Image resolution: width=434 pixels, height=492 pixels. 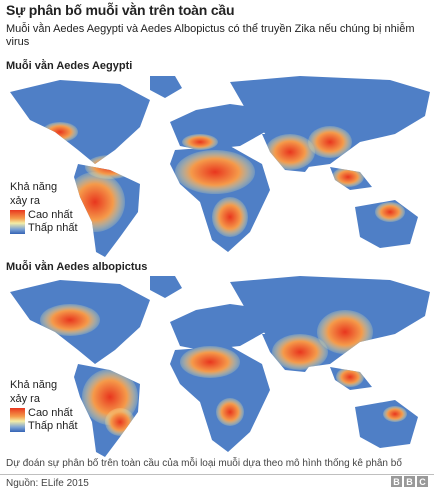 I want to click on bbc-logo: B B C, so click(x=409, y=481).